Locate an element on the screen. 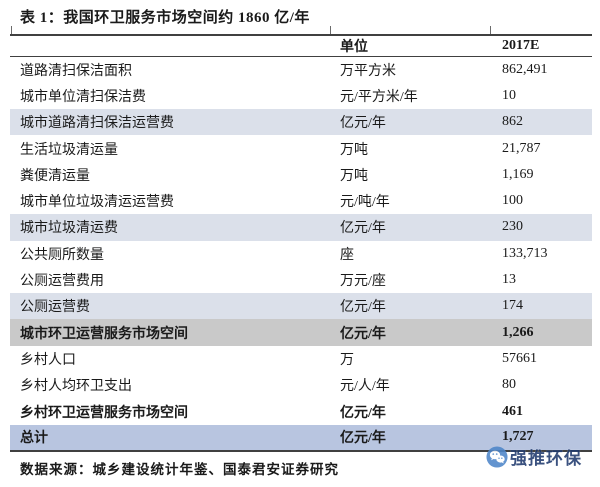 The width and height of the screenshot is (600, 487). table-header-row: 单位 2017E is located at coordinates (301, 46).